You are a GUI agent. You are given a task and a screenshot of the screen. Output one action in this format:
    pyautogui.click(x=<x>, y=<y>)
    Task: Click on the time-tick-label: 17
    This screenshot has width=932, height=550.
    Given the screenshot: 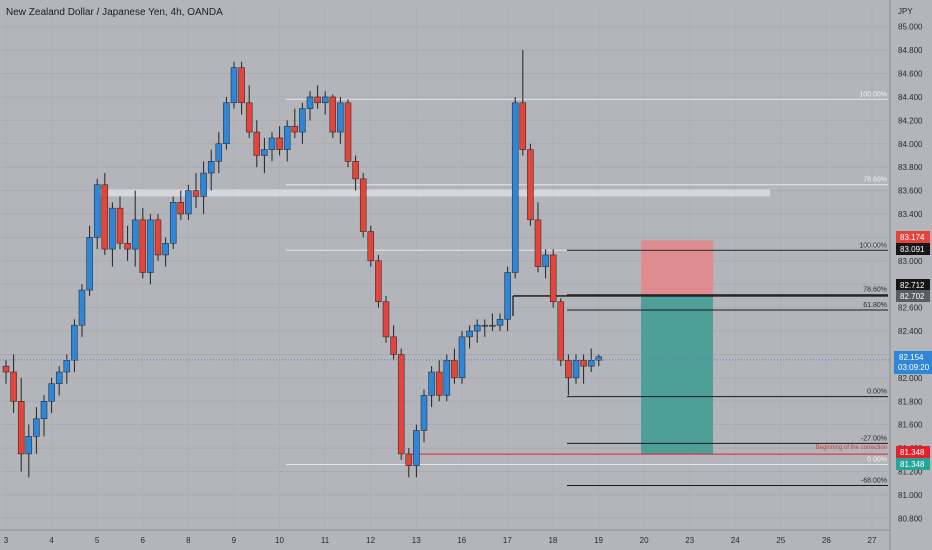 What is the action you would take?
    pyautogui.click(x=507, y=540)
    